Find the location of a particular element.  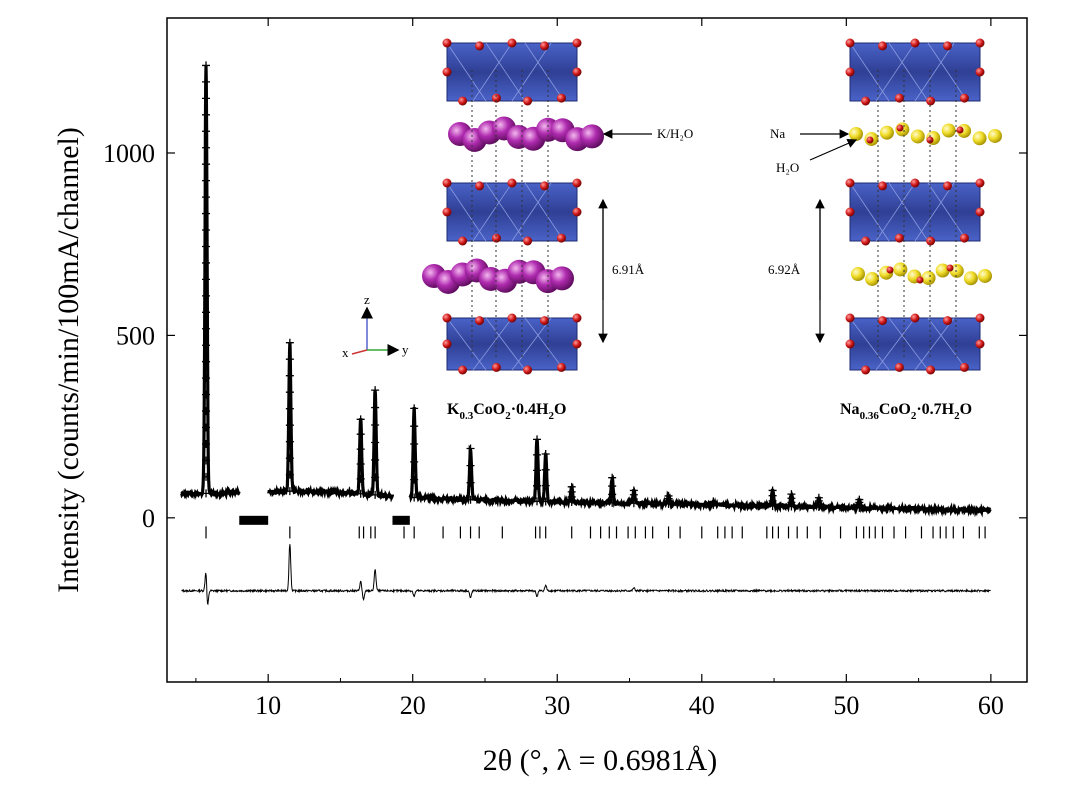

formula-left: K0.3CoO2·0.4H2O is located at coordinates (506, 411).